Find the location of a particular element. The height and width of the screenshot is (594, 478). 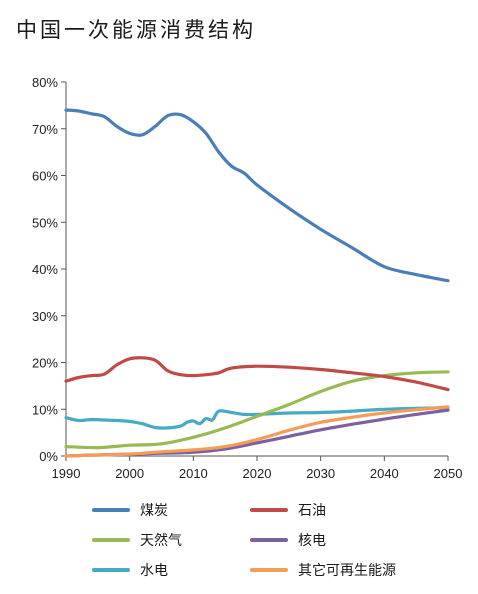

y-tick-label: 70% is located at coordinates (45, 129).